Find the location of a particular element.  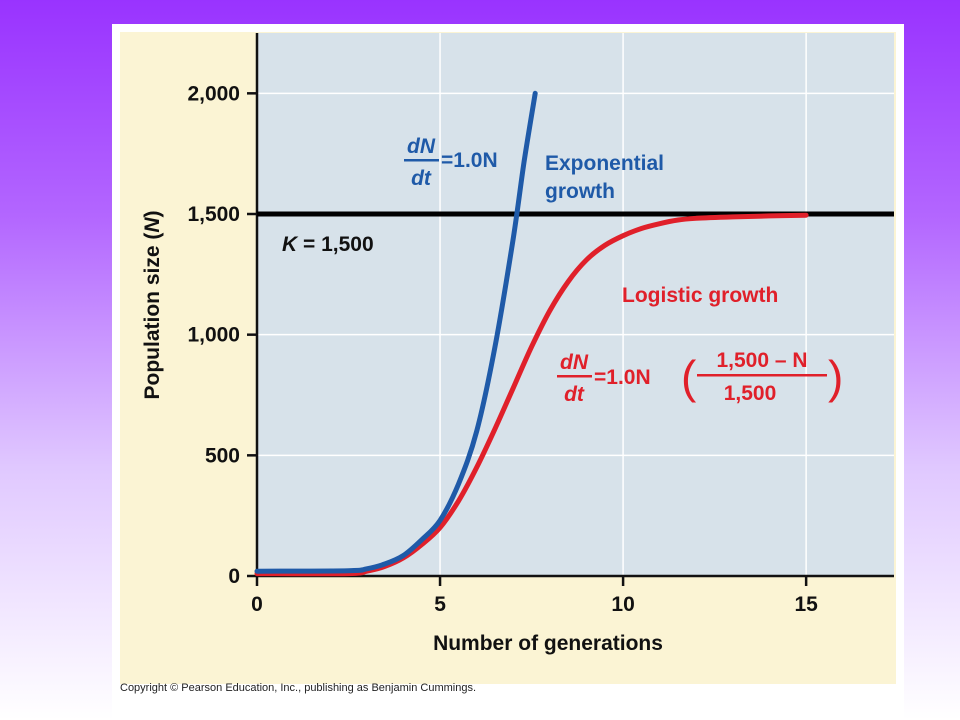

carrying-capacity-value: = 1,500 is located at coordinates (335, 244).